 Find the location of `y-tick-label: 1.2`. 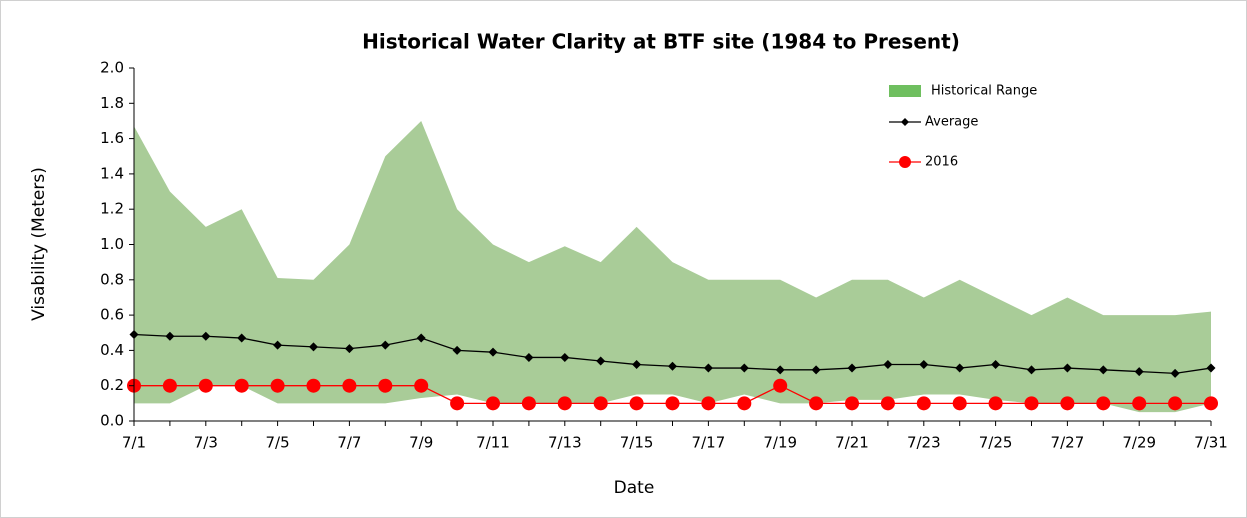

y-tick-label: 1.2 is located at coordinates (112, 209).